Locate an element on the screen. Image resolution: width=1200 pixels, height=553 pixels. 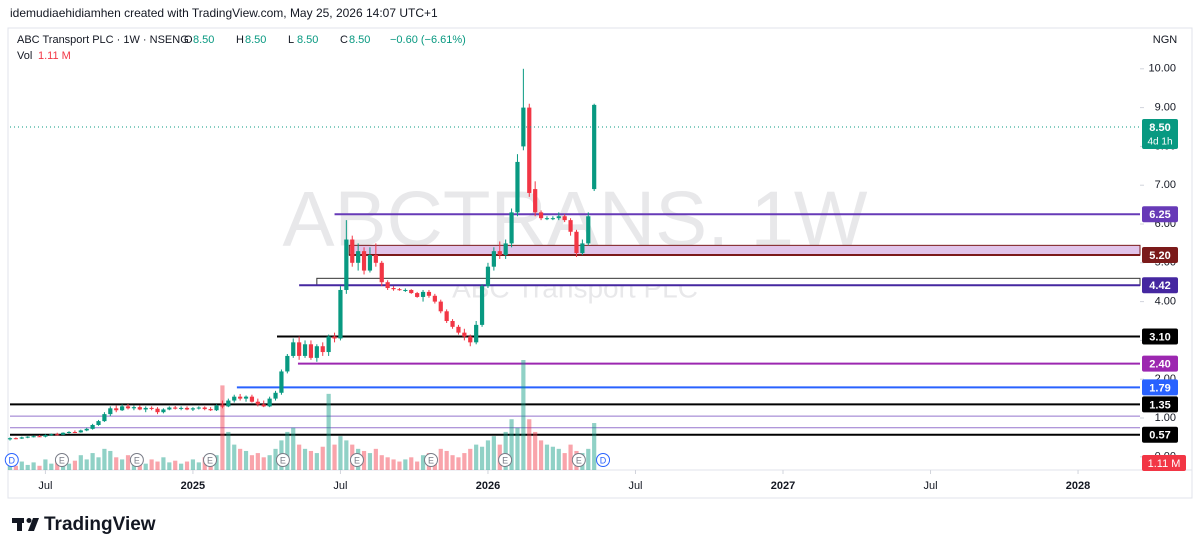
level-badge-label: 0.57 is located at coordinates (1159, 436).